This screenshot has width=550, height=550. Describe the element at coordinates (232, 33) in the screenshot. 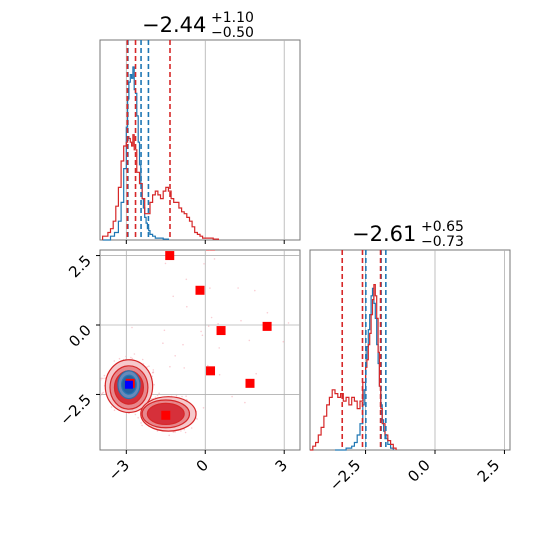

I see `title-lower: −0.50` at that location.